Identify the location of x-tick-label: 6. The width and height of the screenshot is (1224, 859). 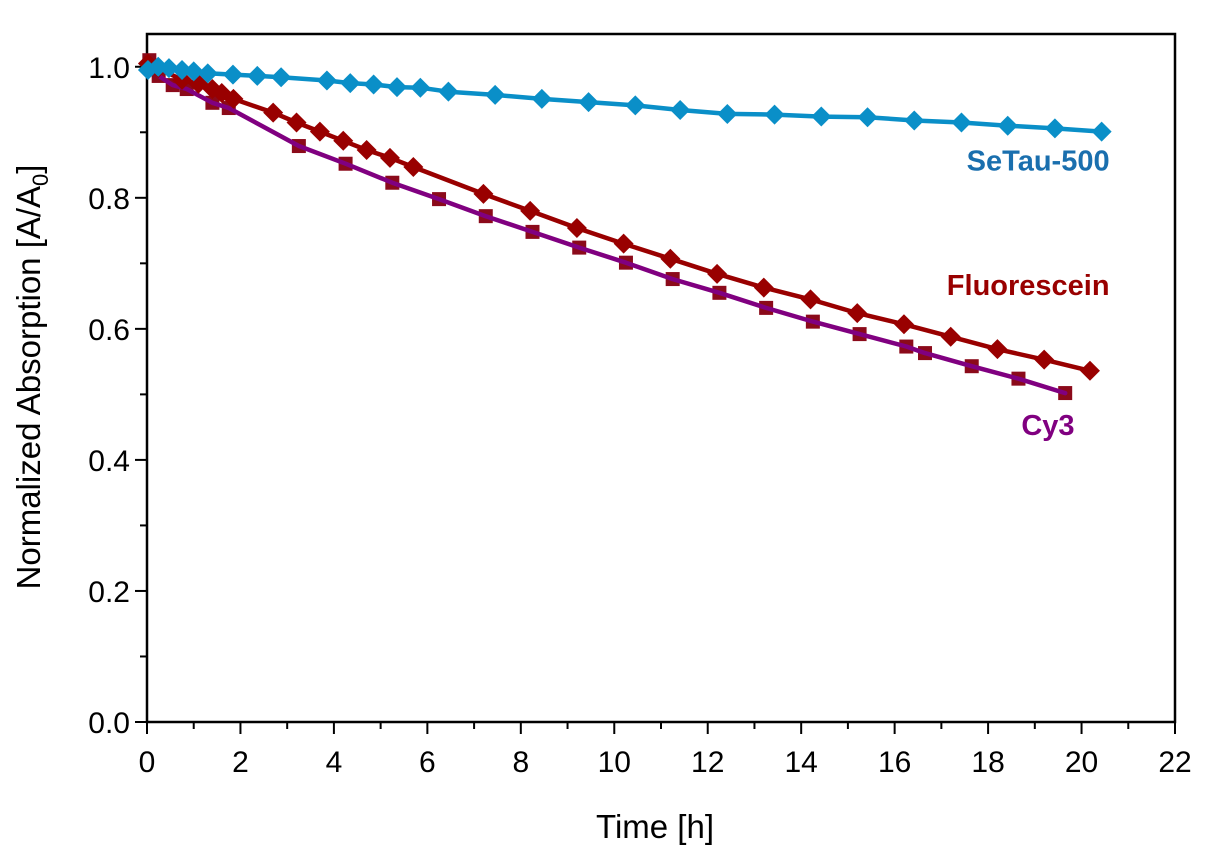
(427, 762).